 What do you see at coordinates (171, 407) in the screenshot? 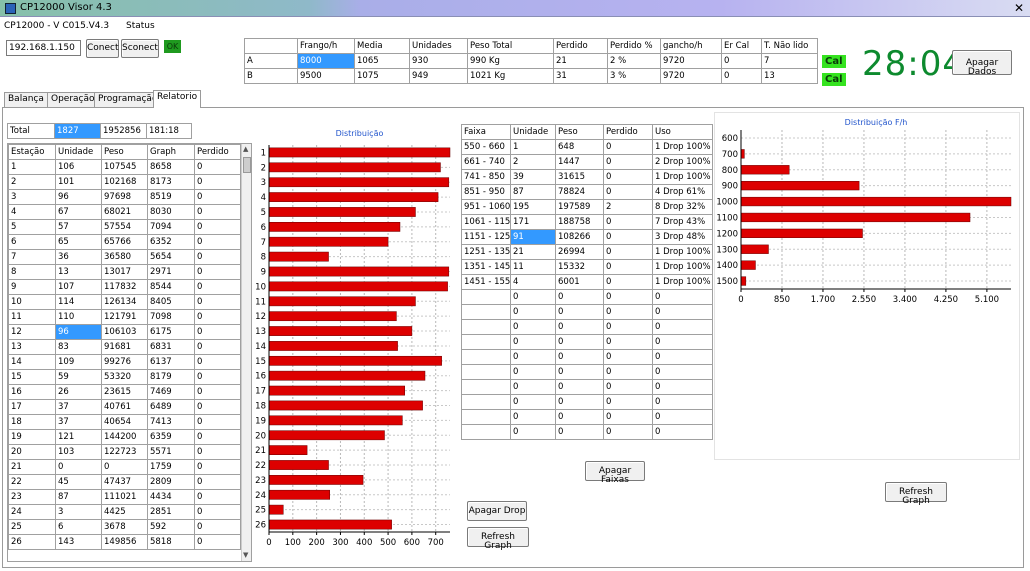
I see `stations-cell: 6489` at bounding box center [171, 407].